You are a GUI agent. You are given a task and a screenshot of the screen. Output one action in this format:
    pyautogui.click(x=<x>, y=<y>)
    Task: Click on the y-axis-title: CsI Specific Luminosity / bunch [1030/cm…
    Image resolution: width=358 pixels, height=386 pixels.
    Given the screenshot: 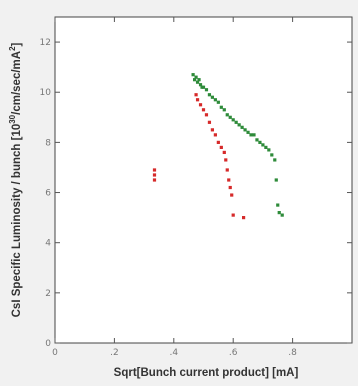 What is the action you would take?
    pyautogui.click(x=15, y=179)
    